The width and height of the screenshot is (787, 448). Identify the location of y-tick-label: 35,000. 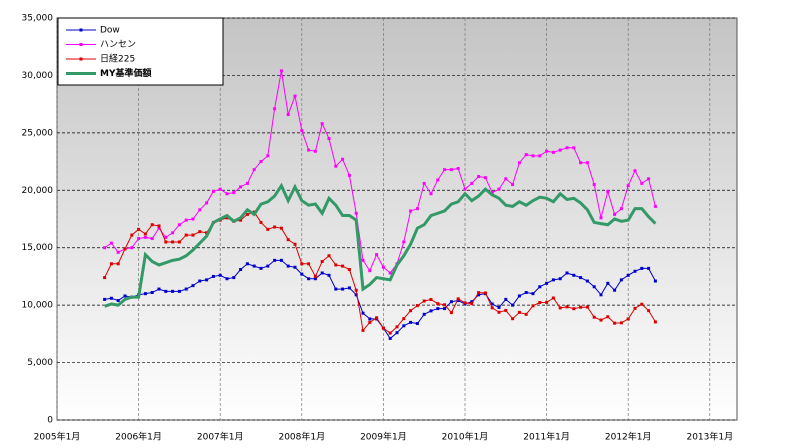
(38, 19).